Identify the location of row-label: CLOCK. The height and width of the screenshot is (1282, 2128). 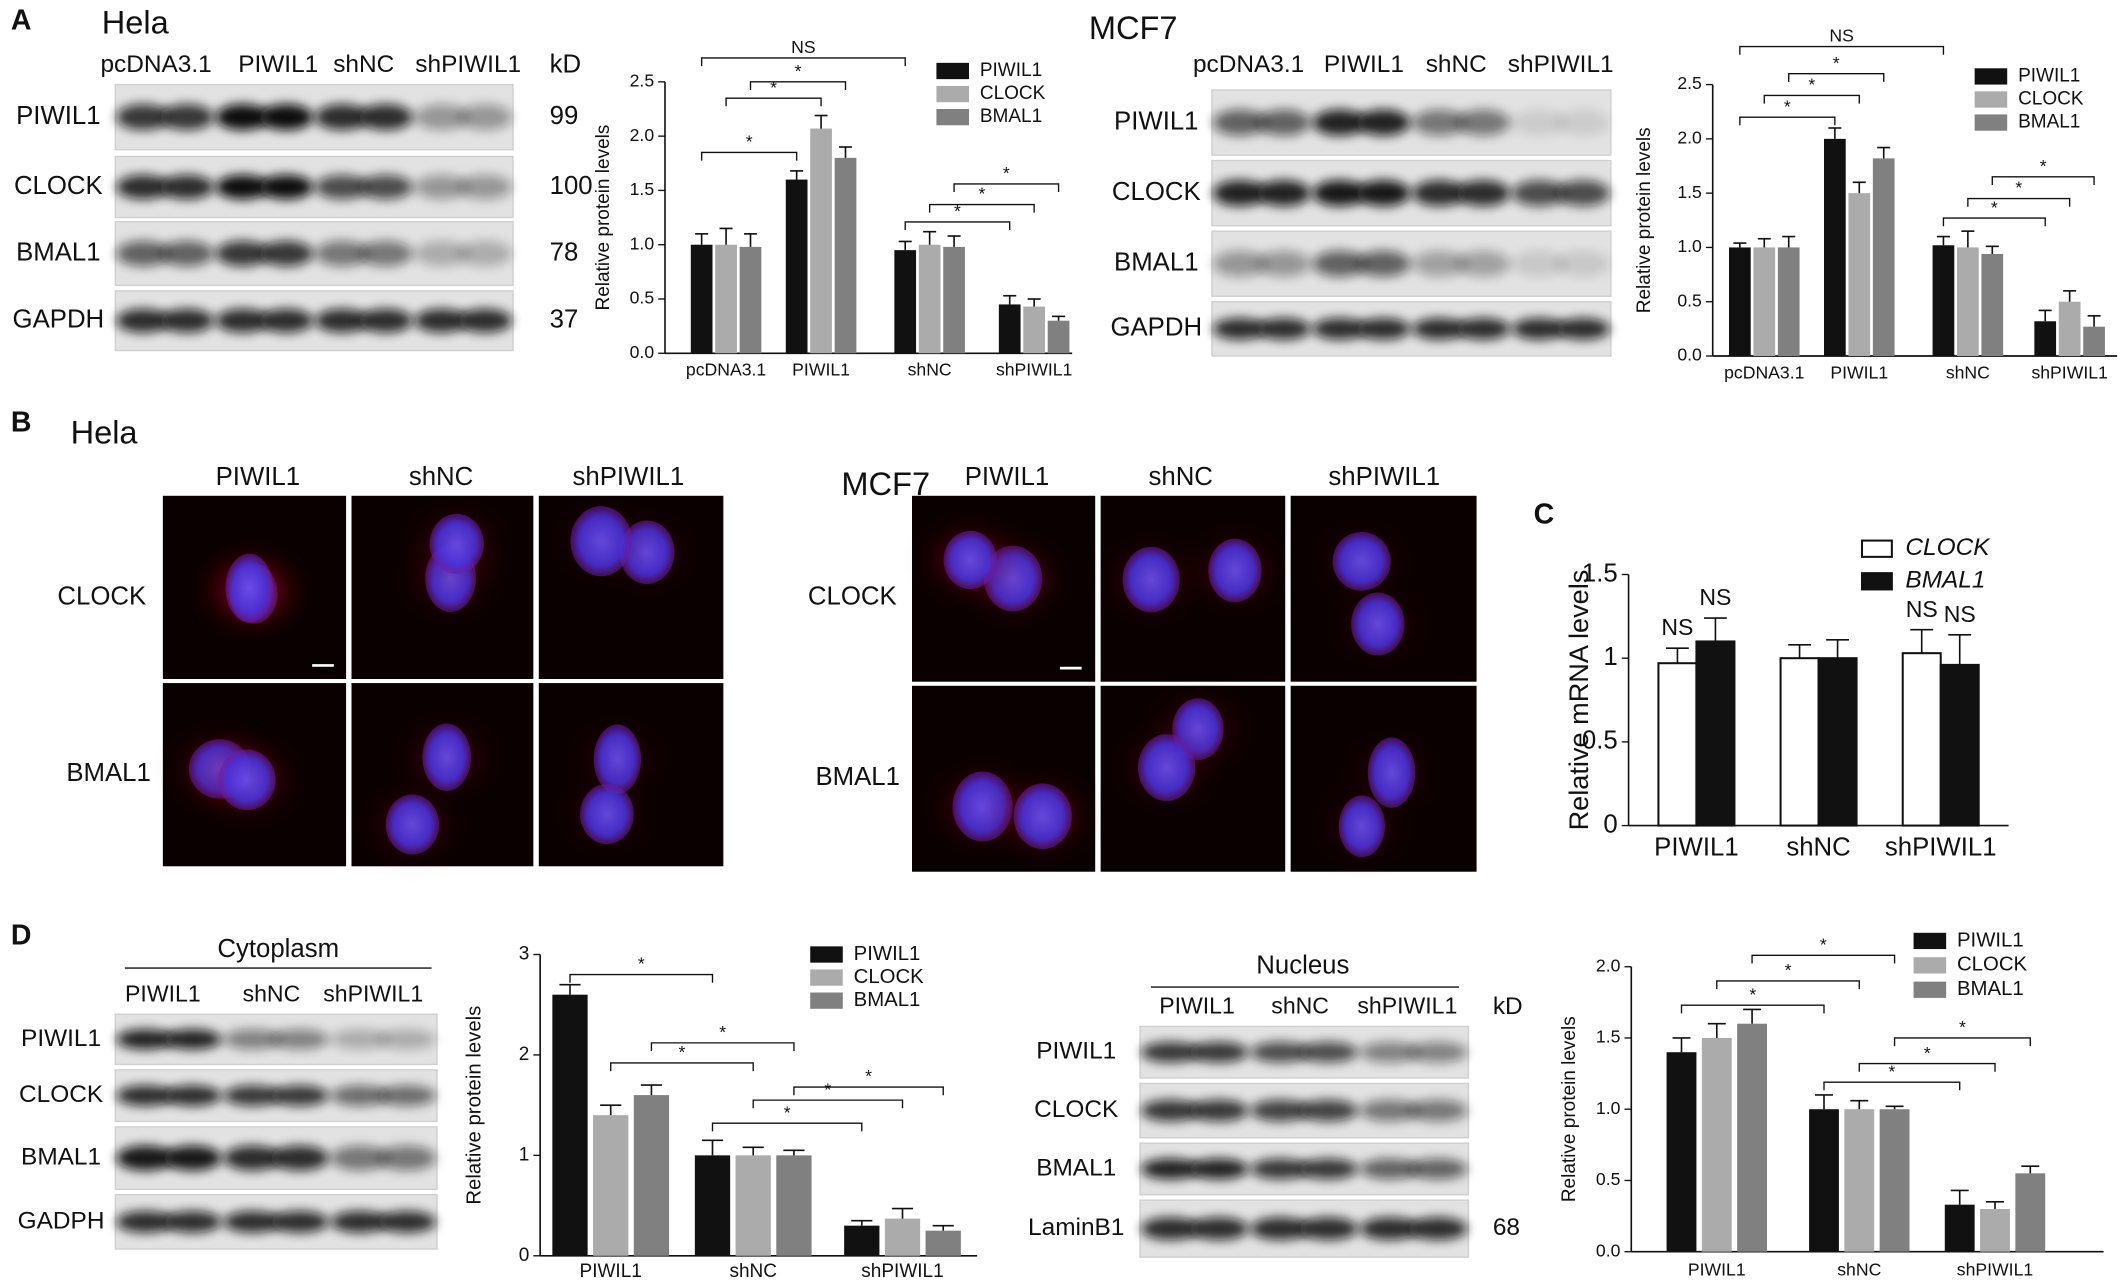
(61, 1094).